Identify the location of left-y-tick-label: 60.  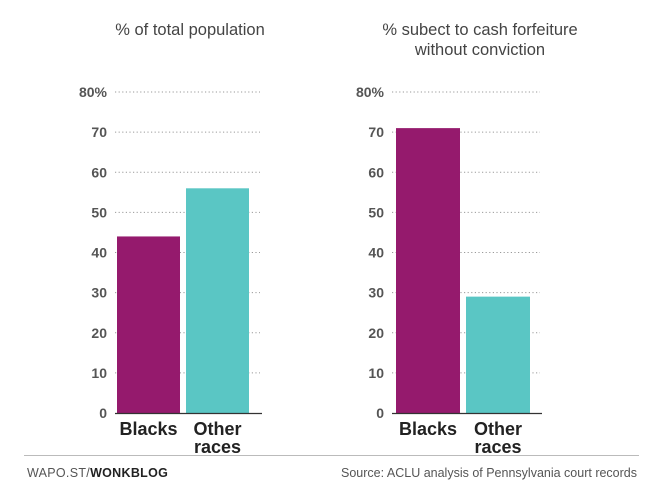
(99, 172).